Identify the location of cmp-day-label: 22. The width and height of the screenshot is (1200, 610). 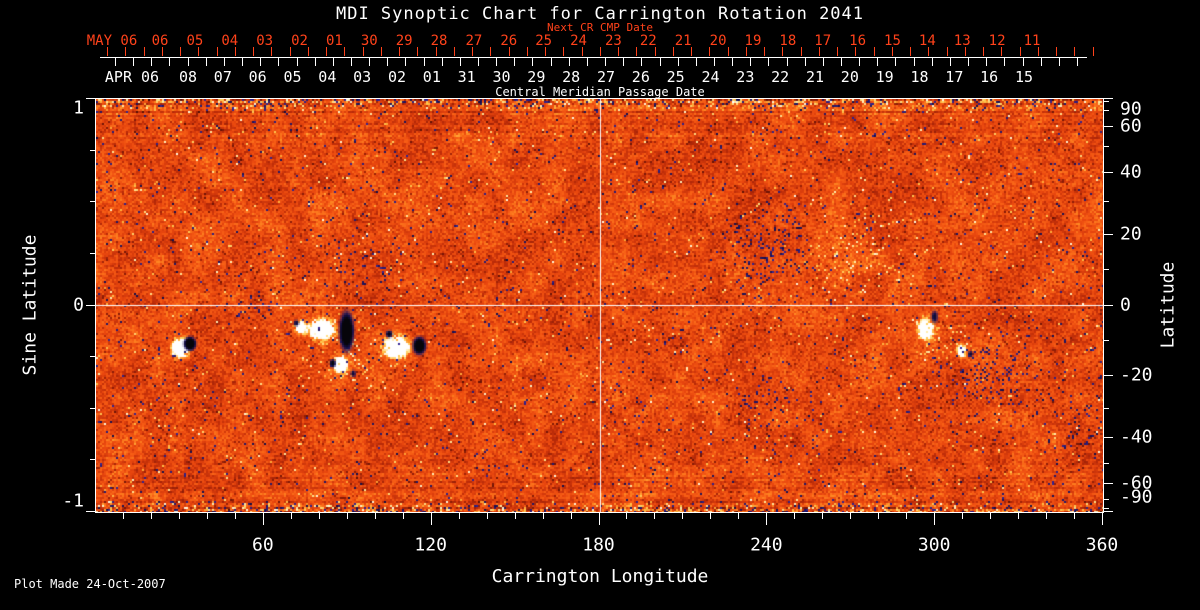
(780, 77).